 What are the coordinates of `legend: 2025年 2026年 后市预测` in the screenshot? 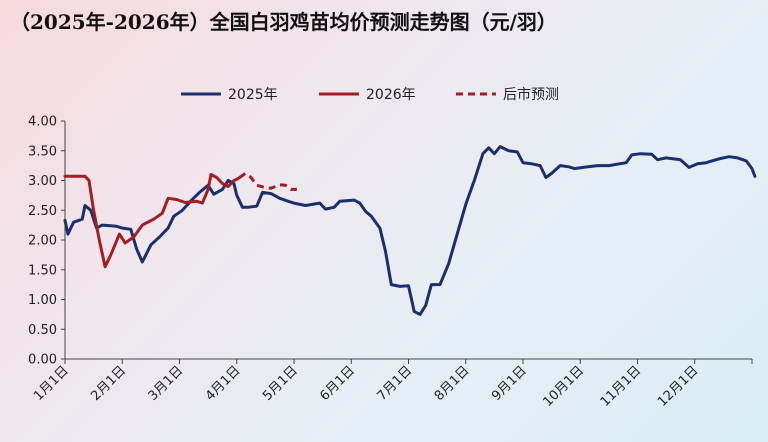 It's located at (370, 94).